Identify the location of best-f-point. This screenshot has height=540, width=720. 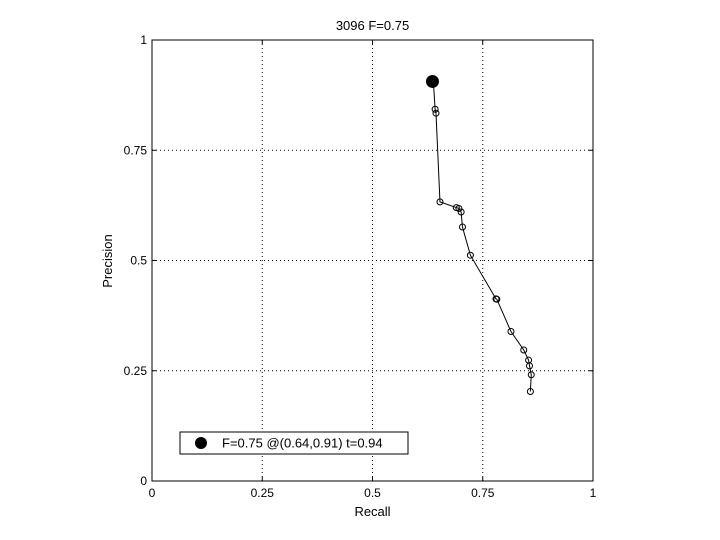
(432, 81).